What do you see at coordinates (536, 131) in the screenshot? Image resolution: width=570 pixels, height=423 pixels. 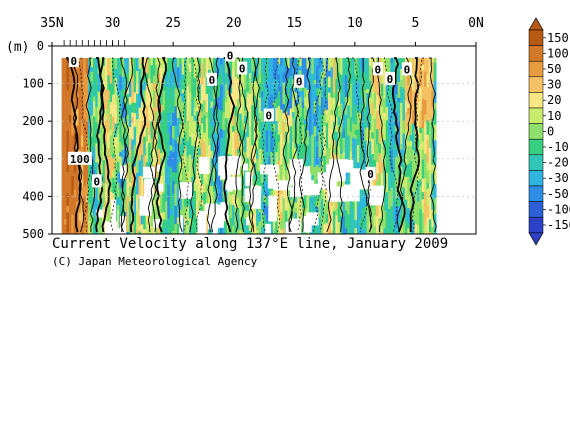 I see `colorbar-swatch` at bounding box center [536, 131].